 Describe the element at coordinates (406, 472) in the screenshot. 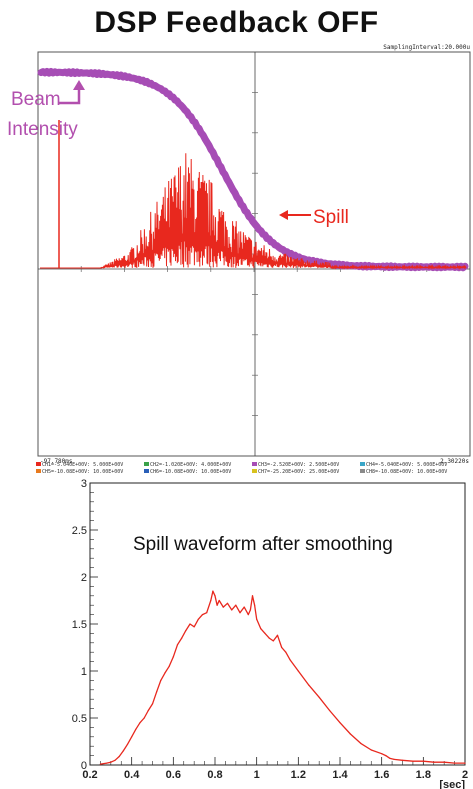

I see `channel-label: CH8=-10.08E+00V: 10.00E+00V` at that location.